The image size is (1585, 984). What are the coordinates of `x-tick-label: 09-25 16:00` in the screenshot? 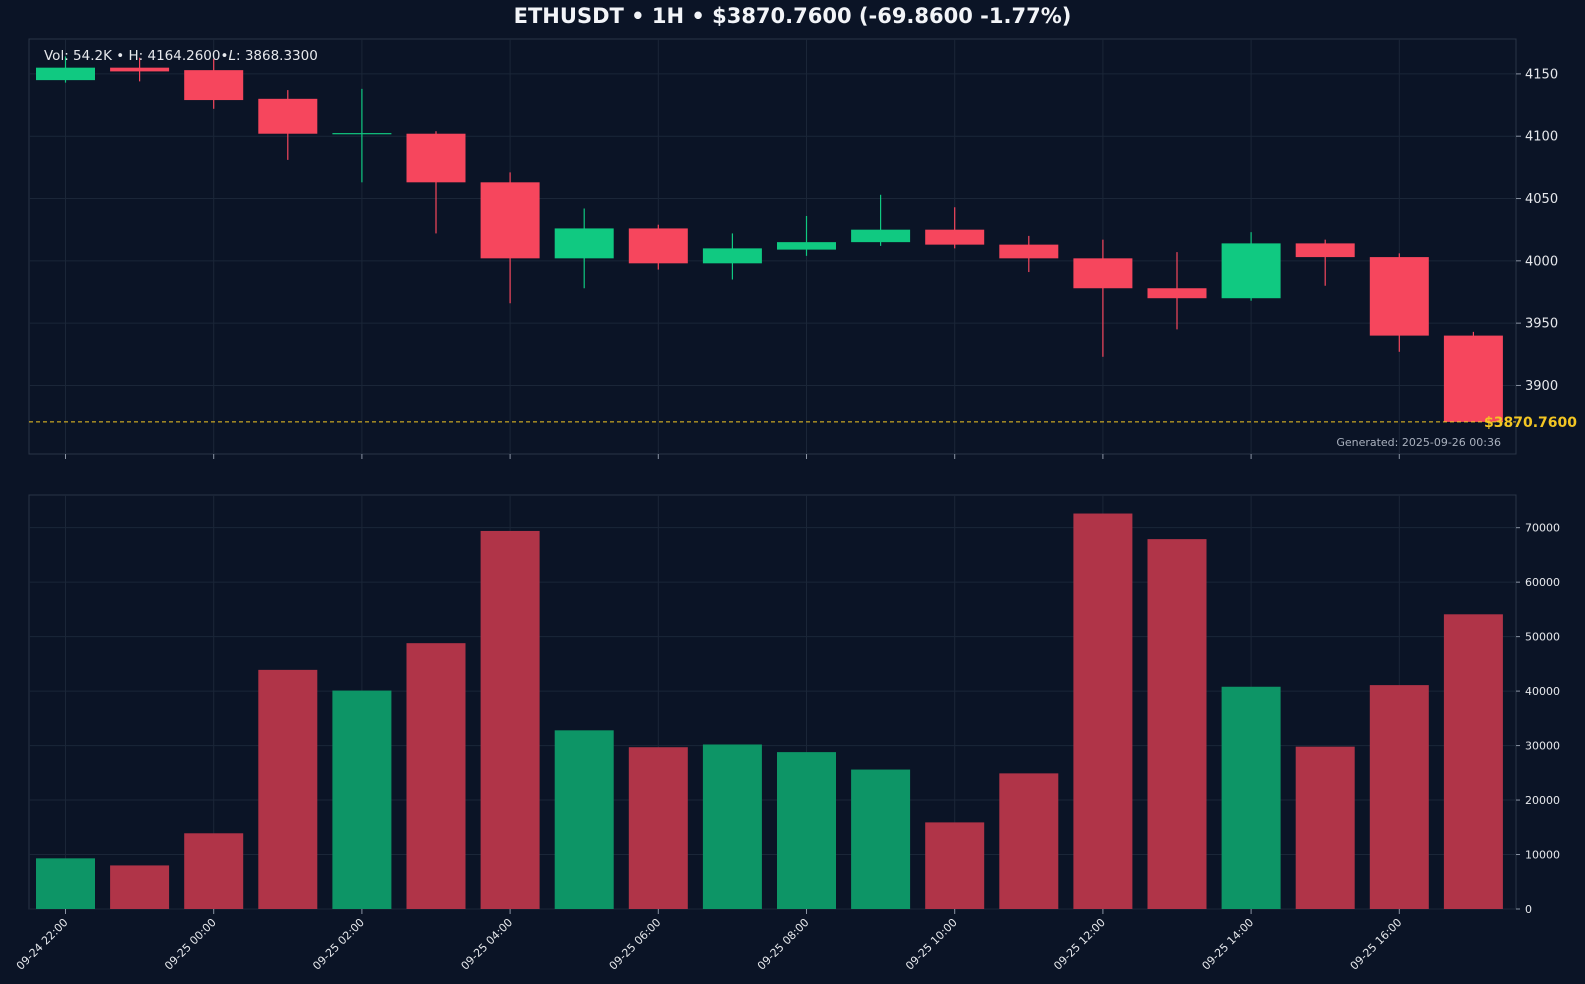 It's located at (1376, 944).